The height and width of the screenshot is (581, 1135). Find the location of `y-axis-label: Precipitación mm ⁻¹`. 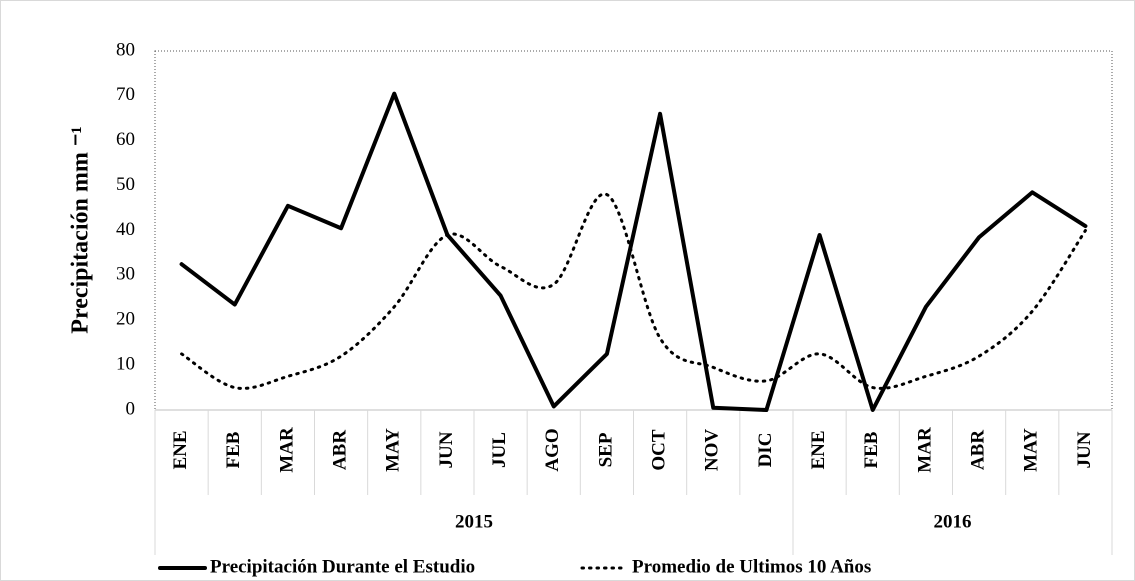

y-axis-label: Precipitación mm ⁻¹ is located at coordinates (81, 229).